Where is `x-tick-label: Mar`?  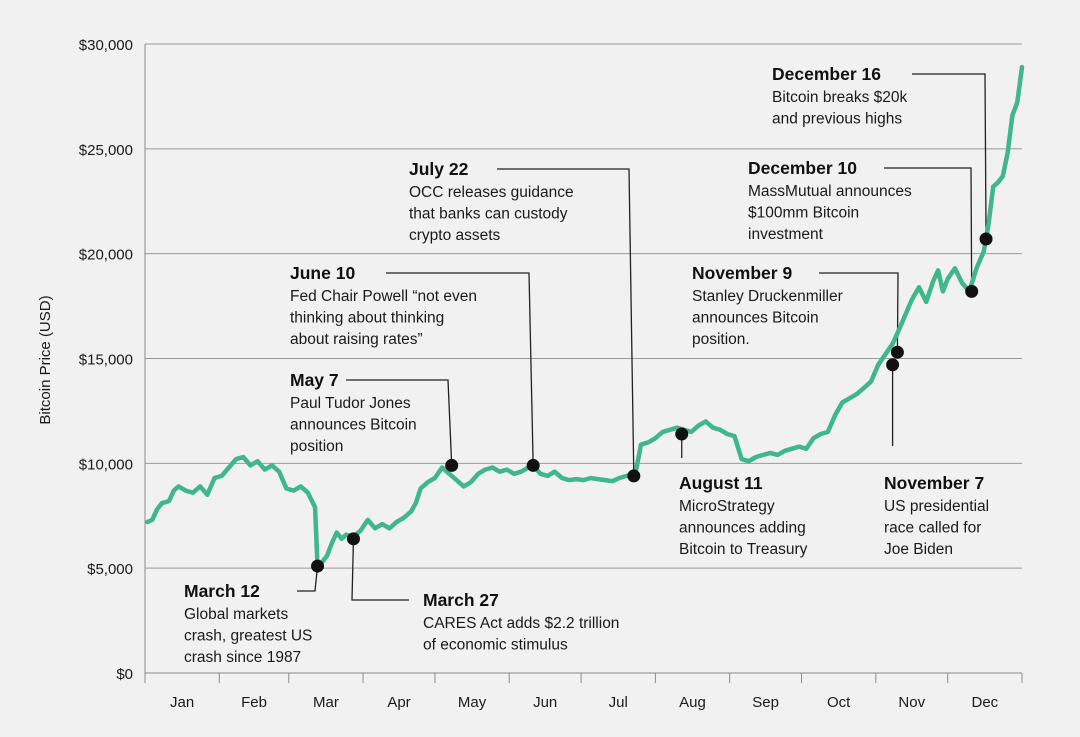
x-tick-label: Mar is located at coordinates (326, 702).